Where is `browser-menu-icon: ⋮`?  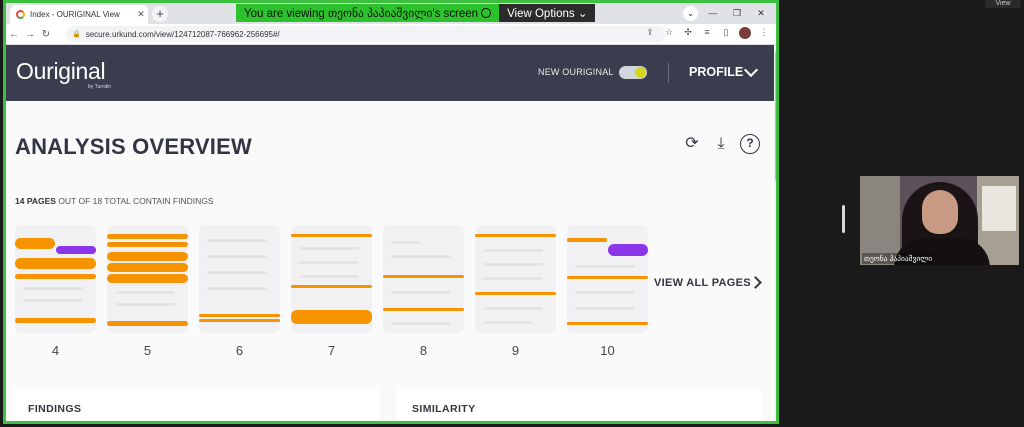
browser-menu-icon: ⋮ is located at coordinates (764, 32).